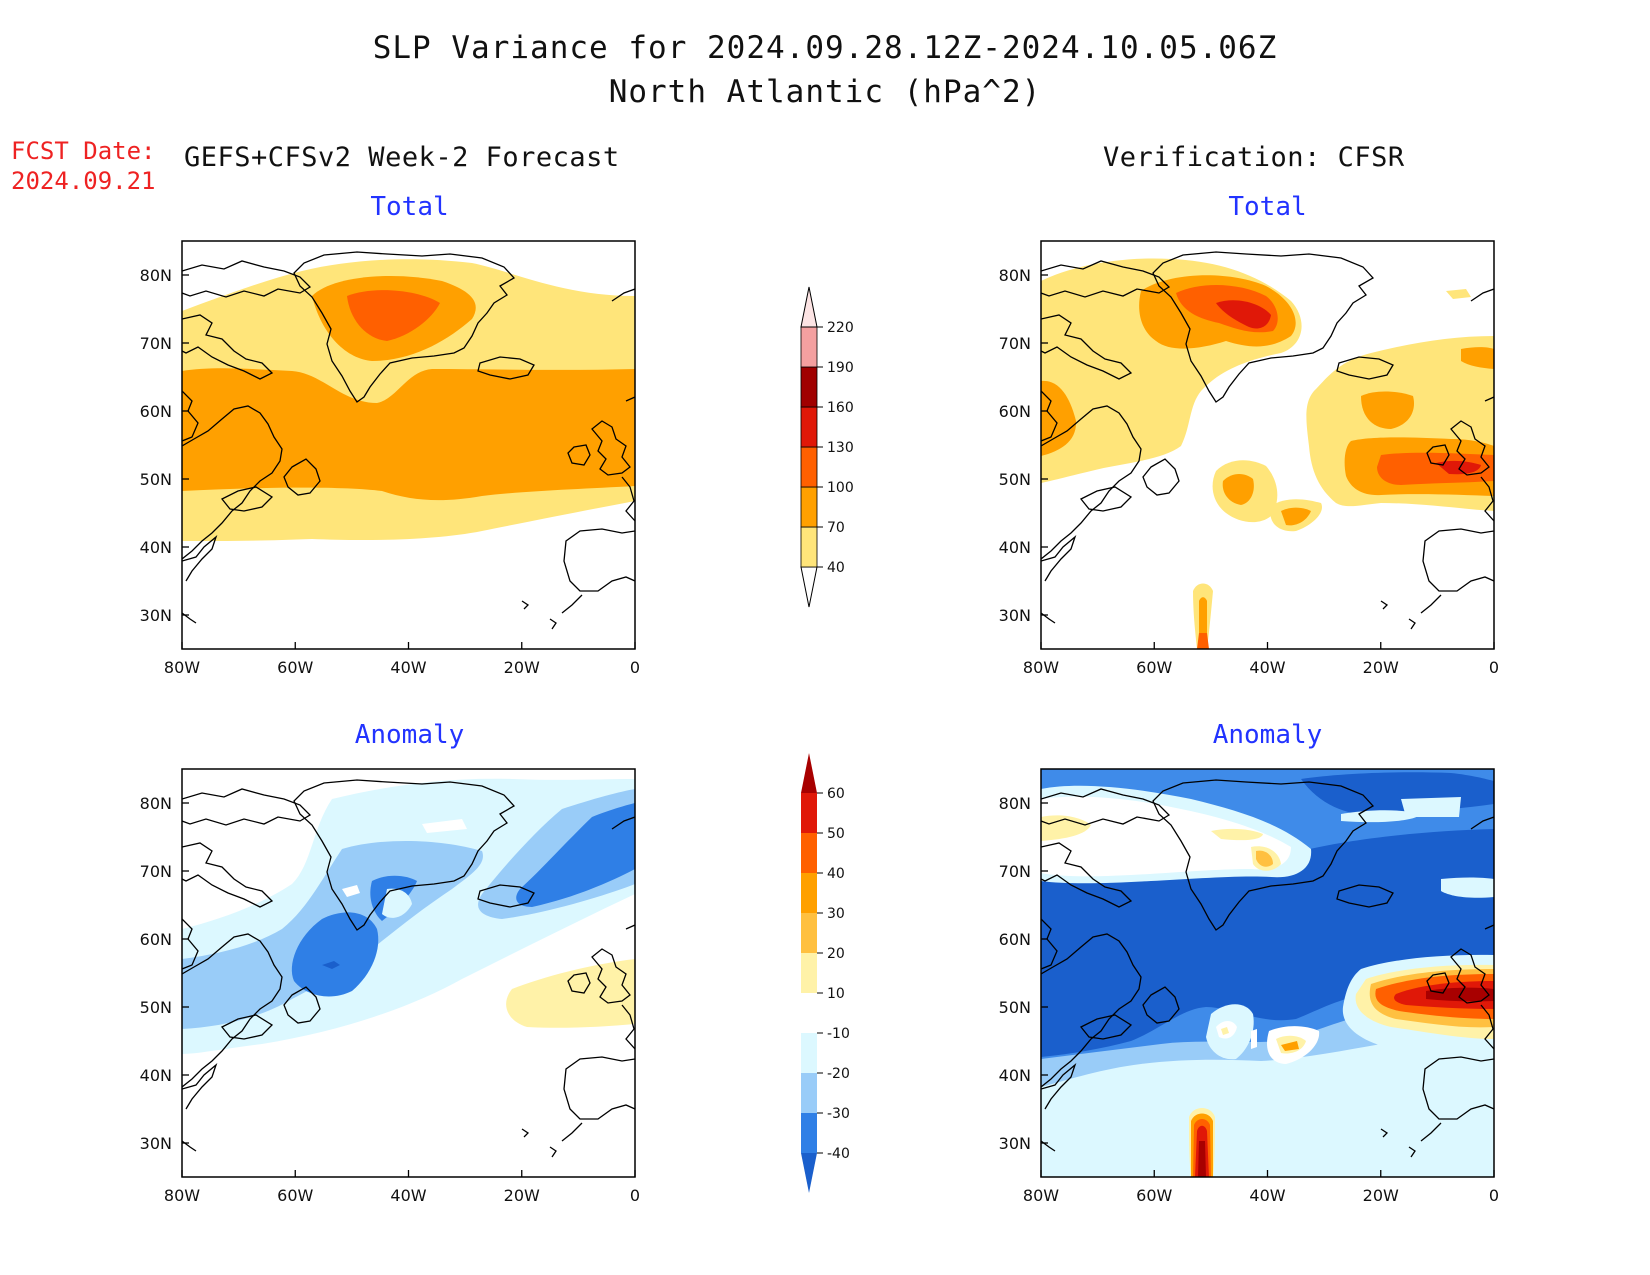 This screenshot has height=1275, width=1650. Describe the element at coordinates (825, 973) in the screenshot. I see `anomaly-colorbar: -40 -30 -20 -10 10 20 30 40 50 60` at that location.